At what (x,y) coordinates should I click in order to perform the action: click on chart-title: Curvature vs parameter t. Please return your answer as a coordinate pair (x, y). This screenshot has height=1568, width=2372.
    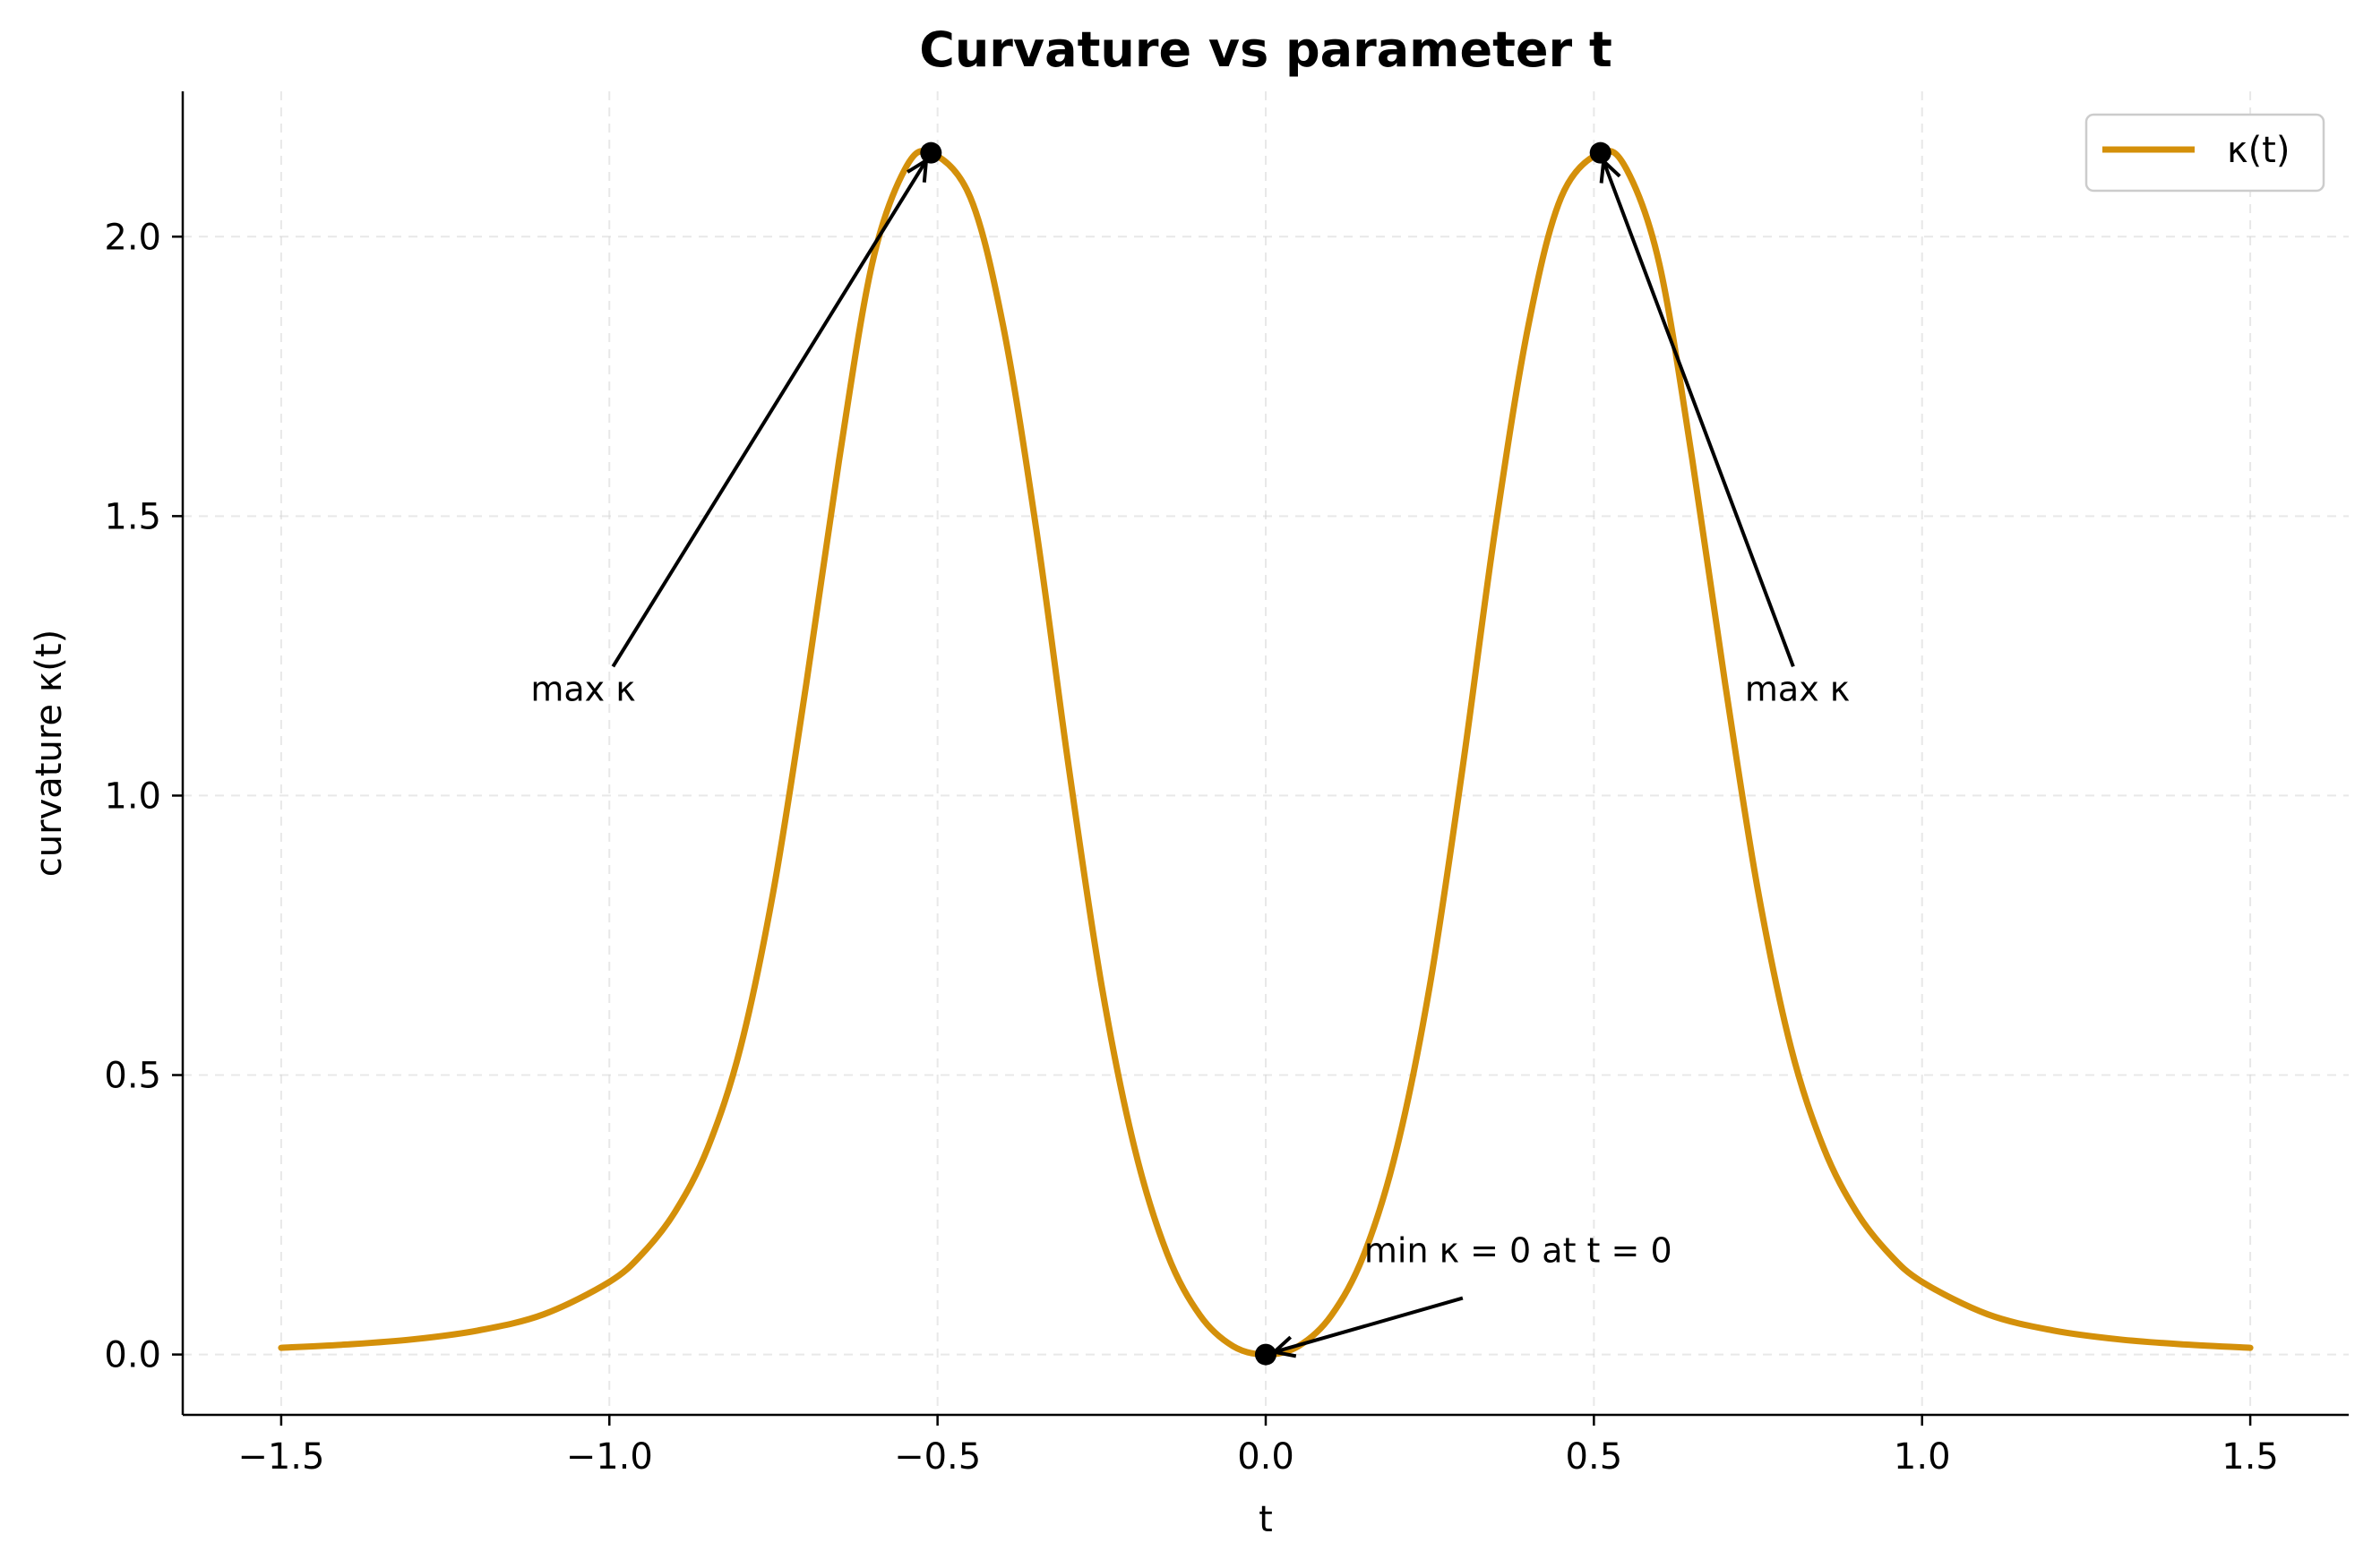
    Looking at the image, I should click on (1265, 49).